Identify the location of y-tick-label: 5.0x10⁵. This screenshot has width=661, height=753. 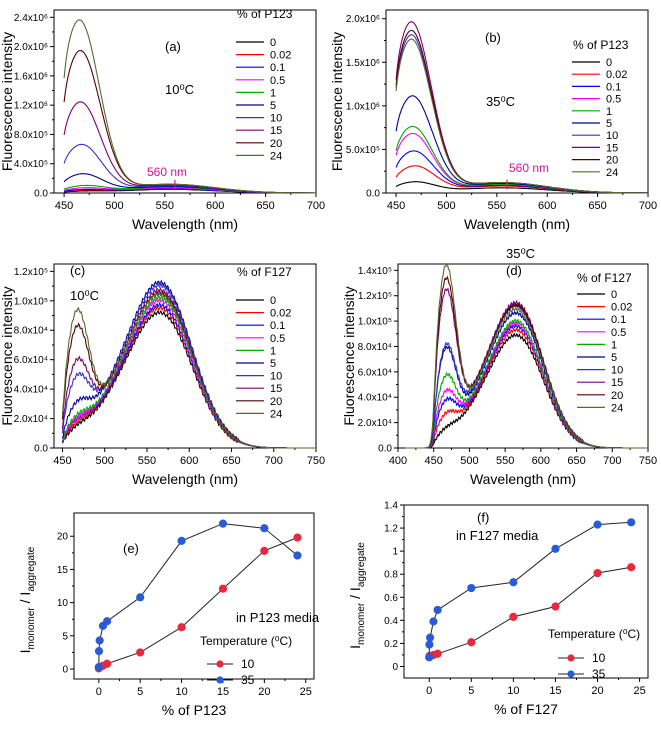
(363, 150).